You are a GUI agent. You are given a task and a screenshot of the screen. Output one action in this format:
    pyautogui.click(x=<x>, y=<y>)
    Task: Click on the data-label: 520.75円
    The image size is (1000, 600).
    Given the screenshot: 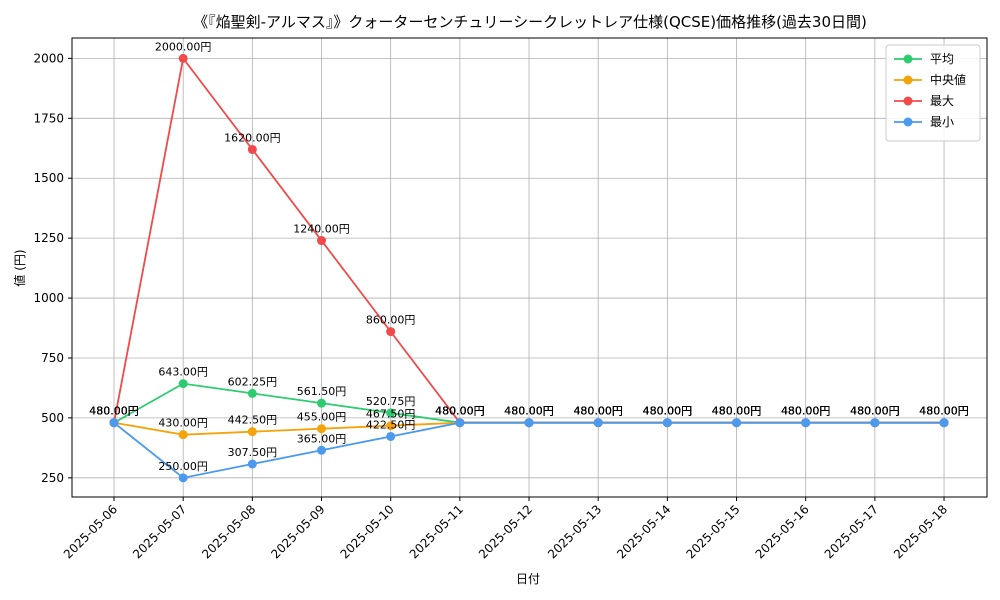 What is the action you would take?
    pyautogui.click(x=391, y=401)
    